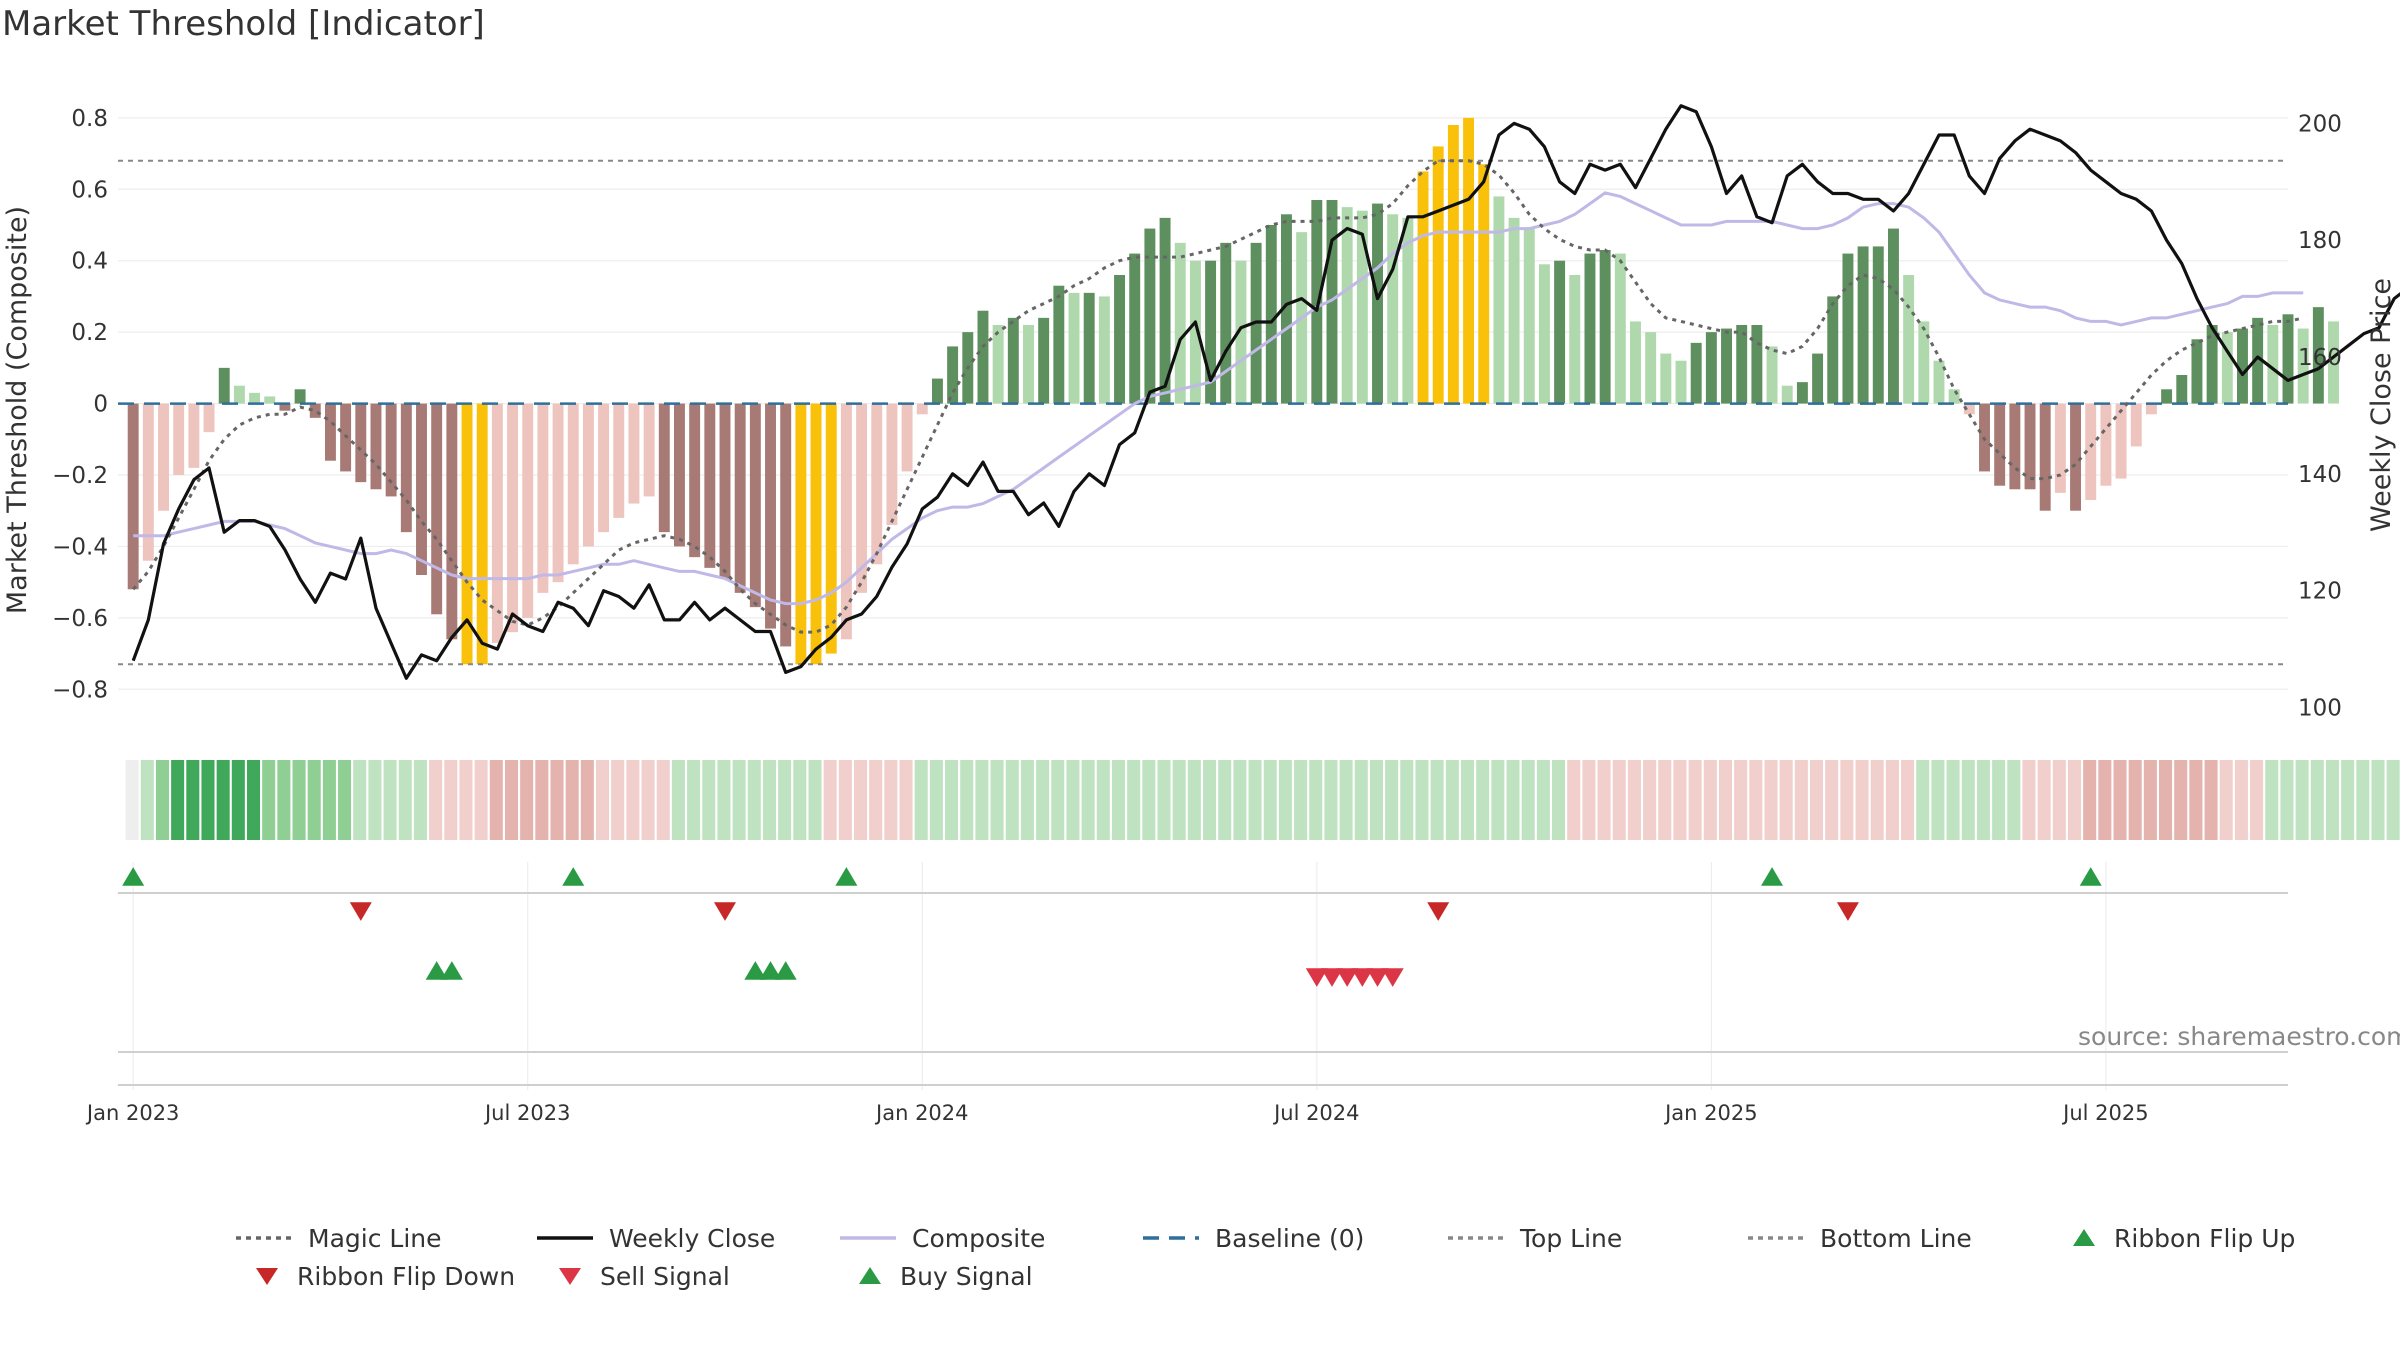 This screenshot has height=1350, width=2400. Describe the element at coordinates (80, 690) in the screenshot. I see `y-tick-label: −0.8` at that location.